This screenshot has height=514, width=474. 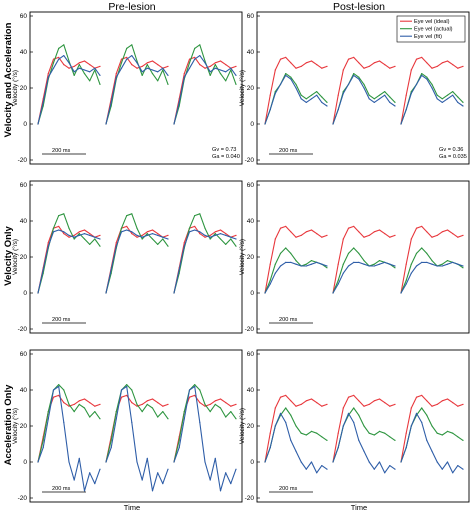 What do you see at coordinates (25, 462) in the screenshot?
I see `y-tick-label: 0` at bounding box center [25, 462].